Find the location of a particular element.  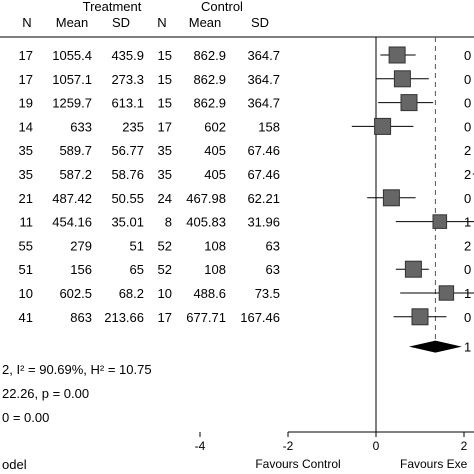

treatment-sd-cell: 68.2 is located at coordinates (131, 293).